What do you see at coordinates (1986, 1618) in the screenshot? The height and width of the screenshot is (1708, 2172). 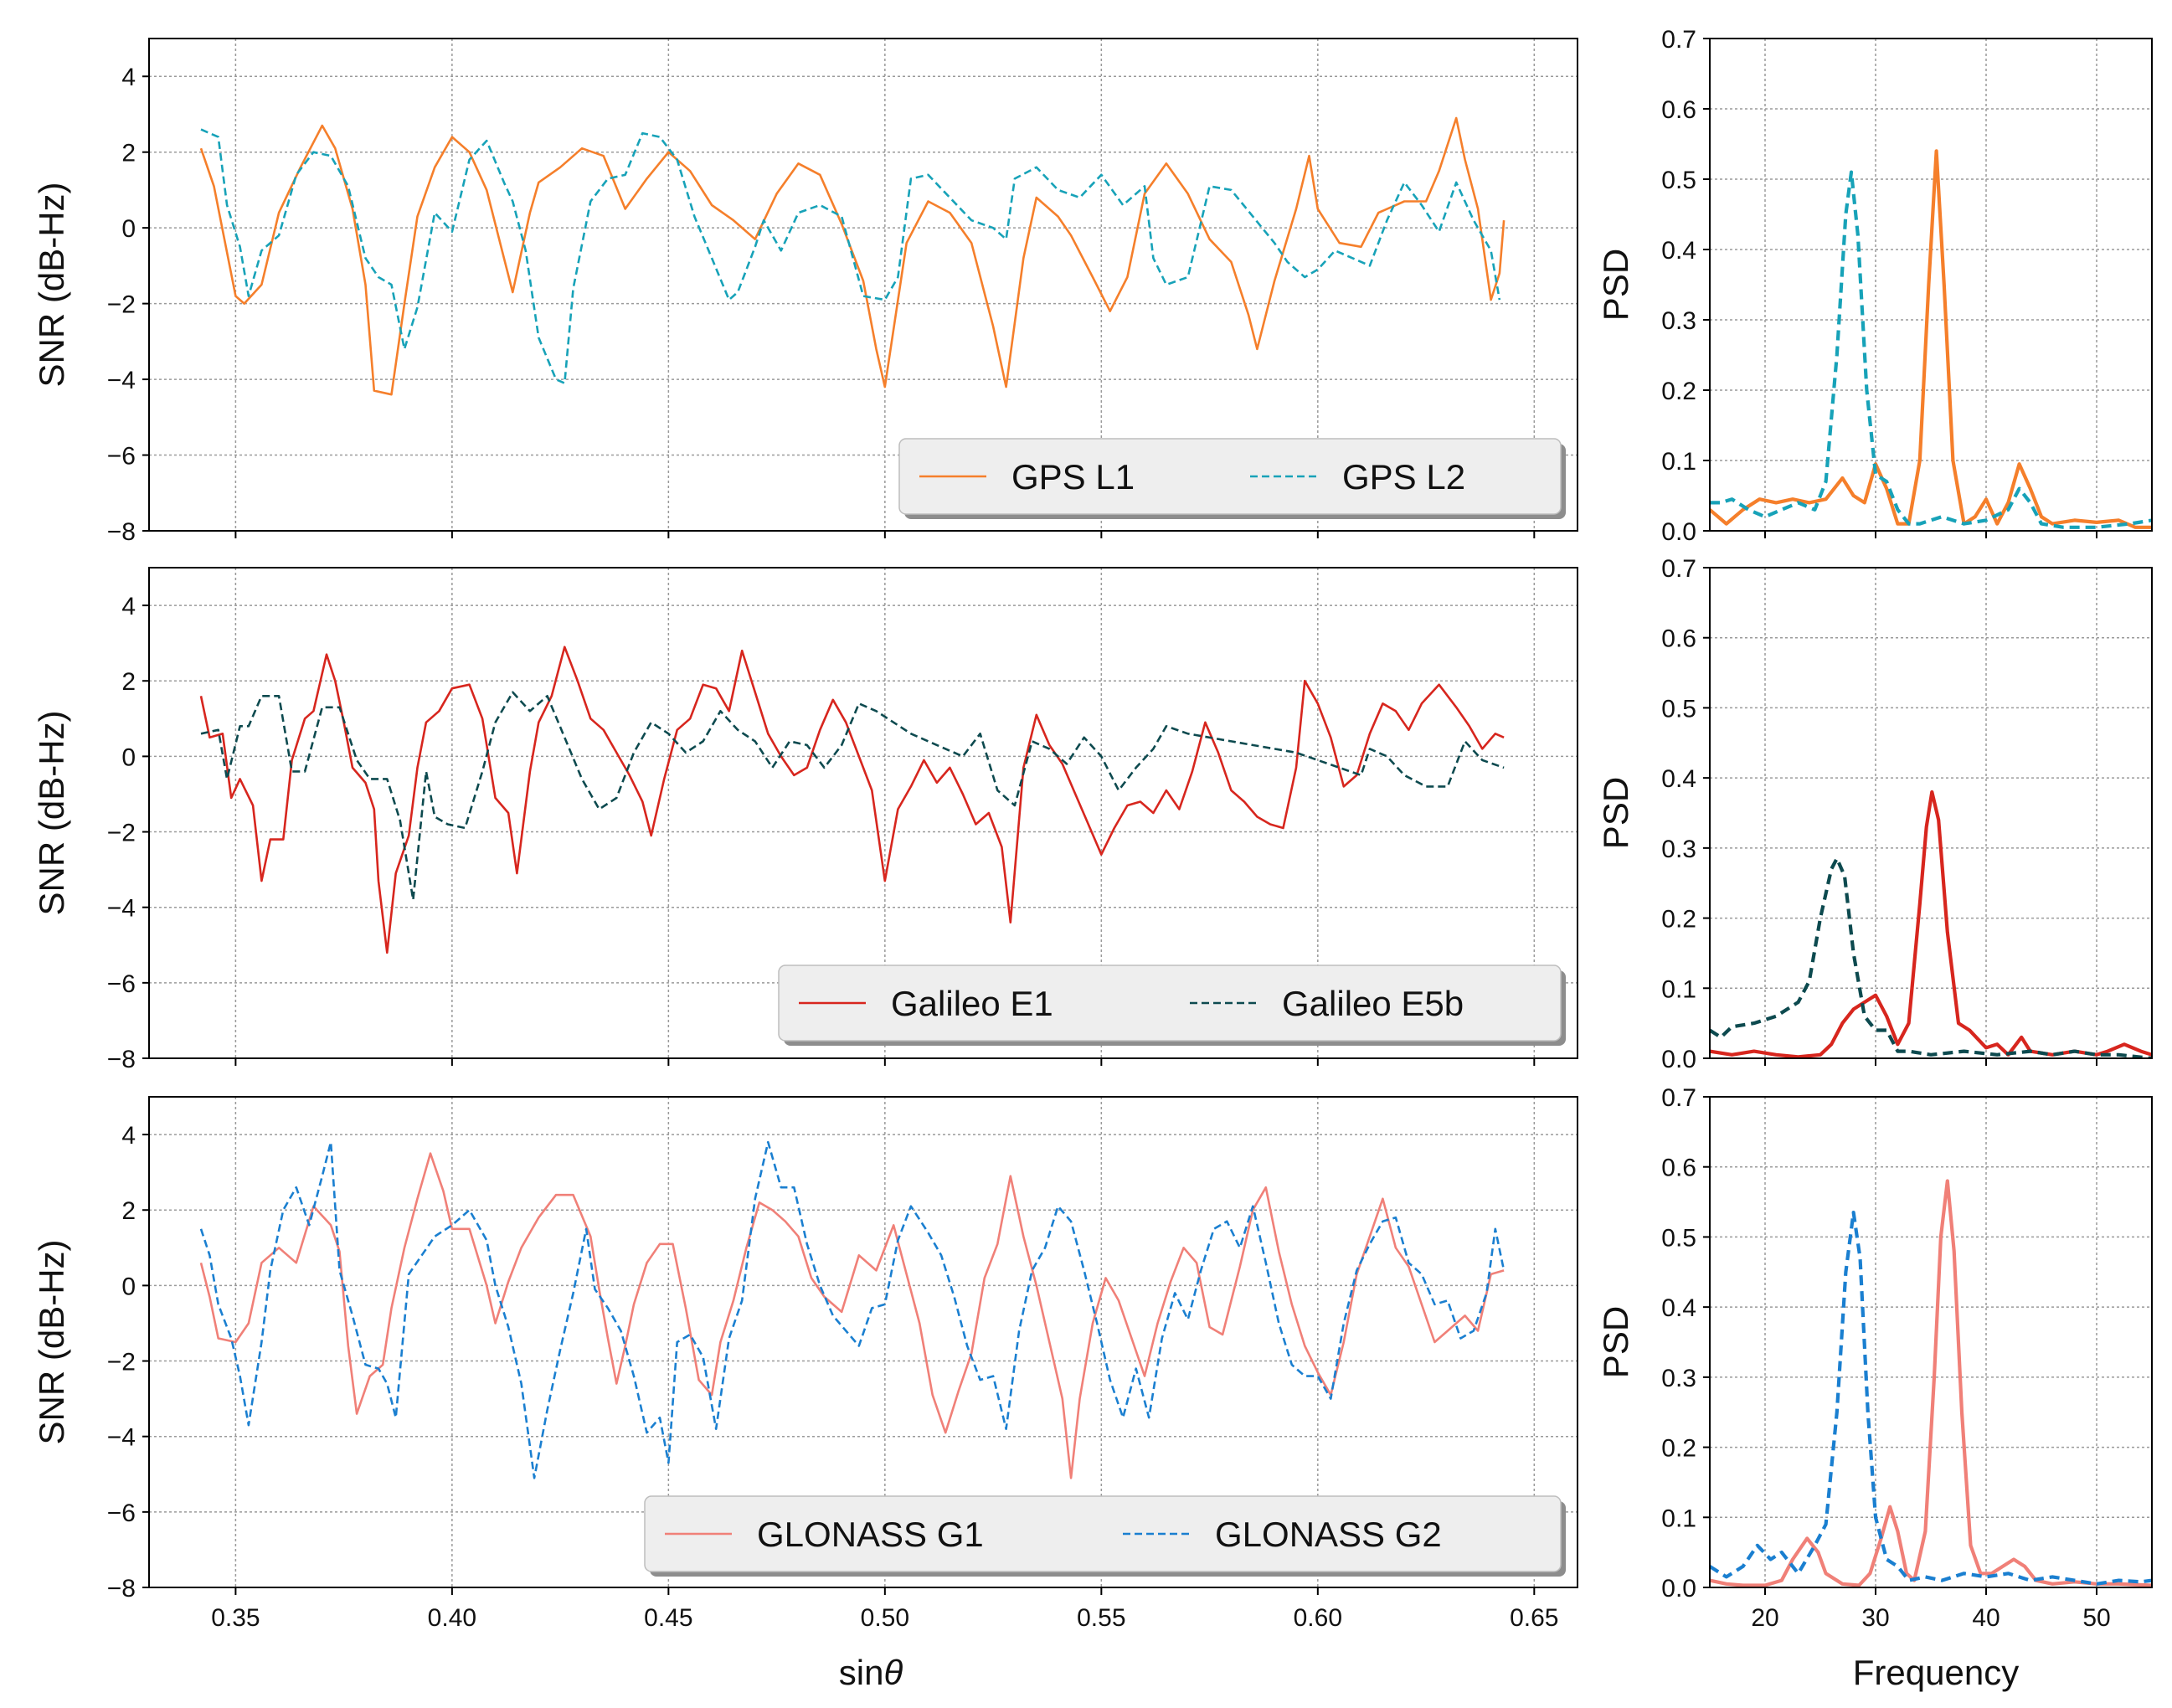 I see `x-tick-label: 40` at bounding box center [1986, 1618].